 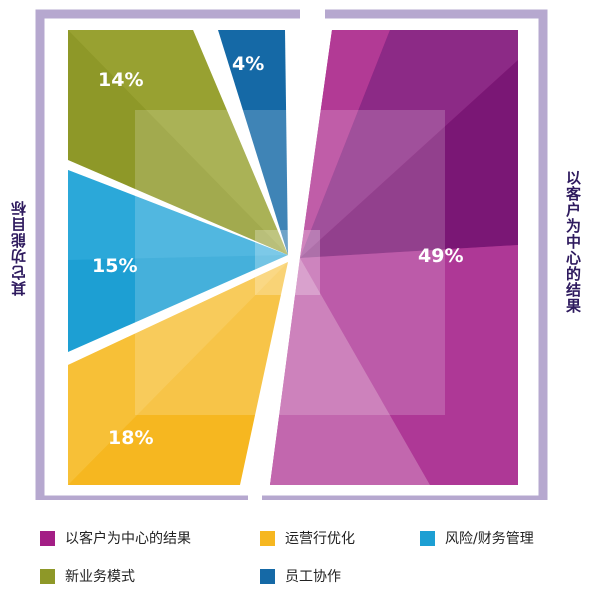 I want to click on legend-item-operations: 运营行优化, so click(x=307, y=538).